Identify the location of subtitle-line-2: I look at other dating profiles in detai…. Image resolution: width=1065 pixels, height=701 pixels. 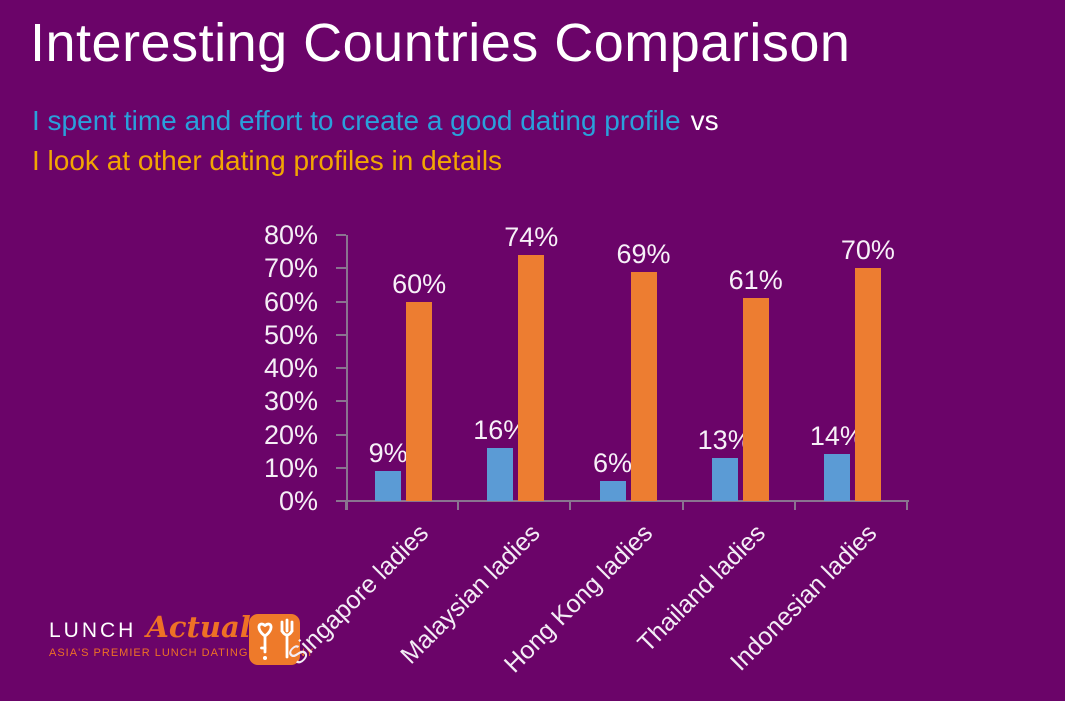
(375, 161).